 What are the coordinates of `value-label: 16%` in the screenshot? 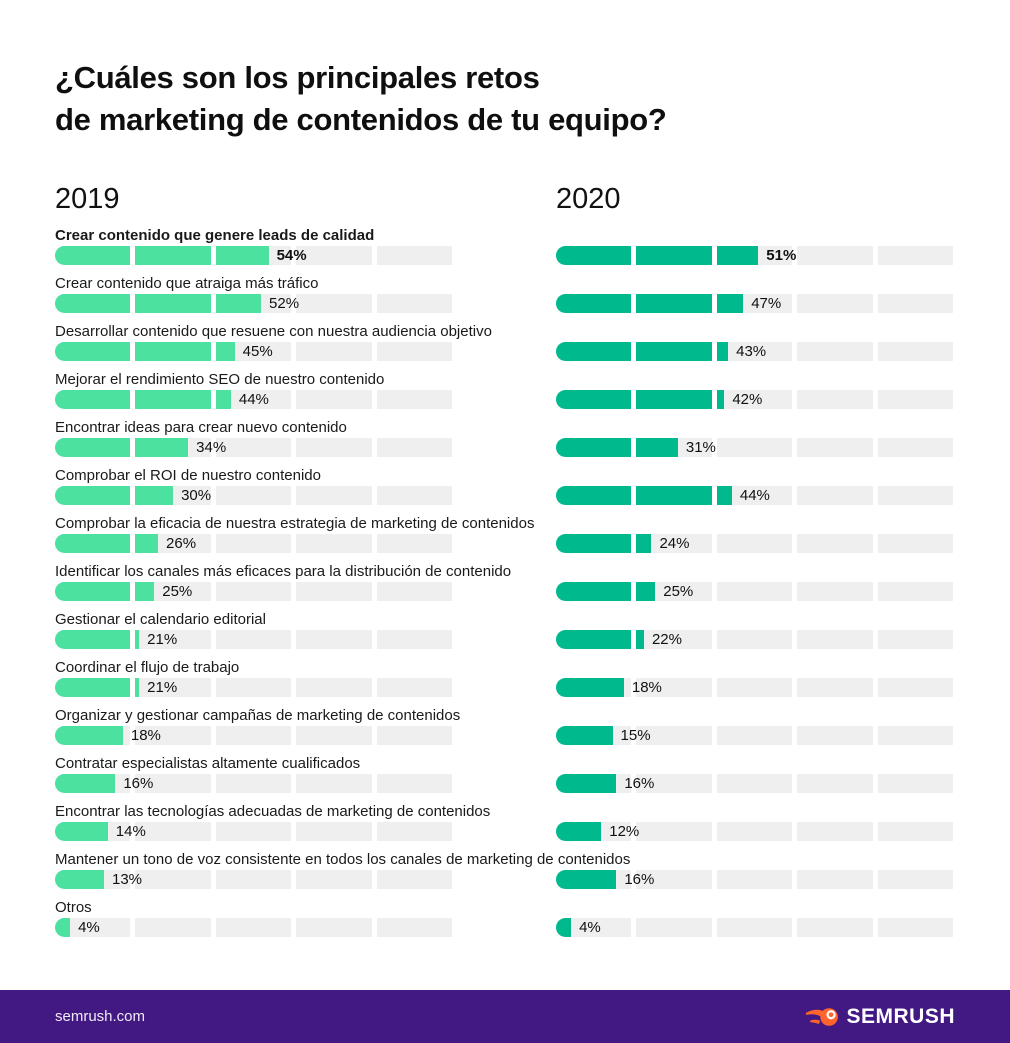 It's located at (639, 879).